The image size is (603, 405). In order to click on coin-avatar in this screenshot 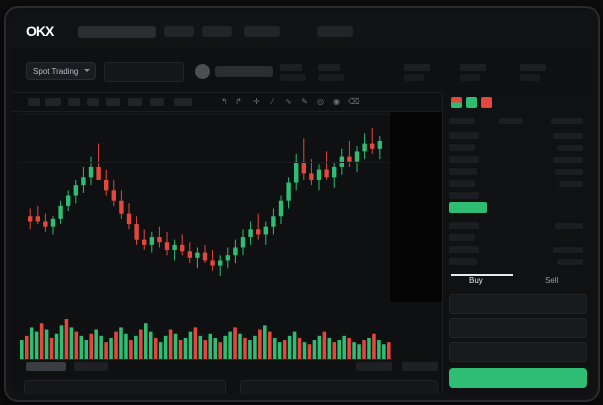, I will do `click(202, 71)`.